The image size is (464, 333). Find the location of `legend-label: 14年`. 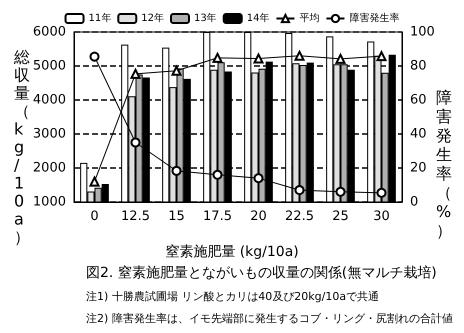

legend-label: 14年 is located at coordinates (258, 18).